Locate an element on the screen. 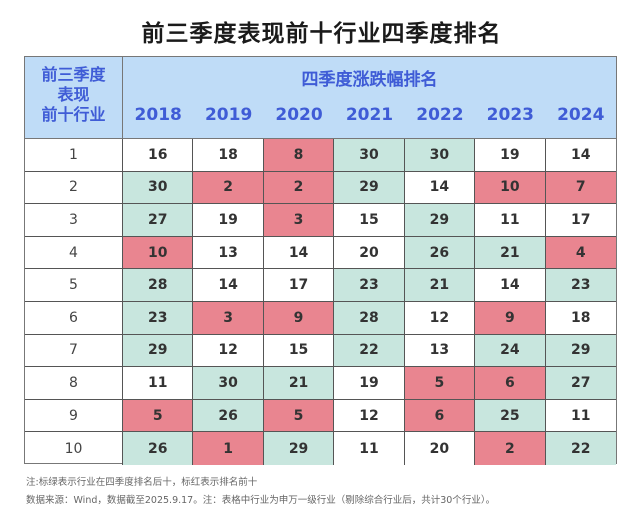 This screenshot has width=643, height=517. rank-cell: 4 is located at coordinates (74, 253).